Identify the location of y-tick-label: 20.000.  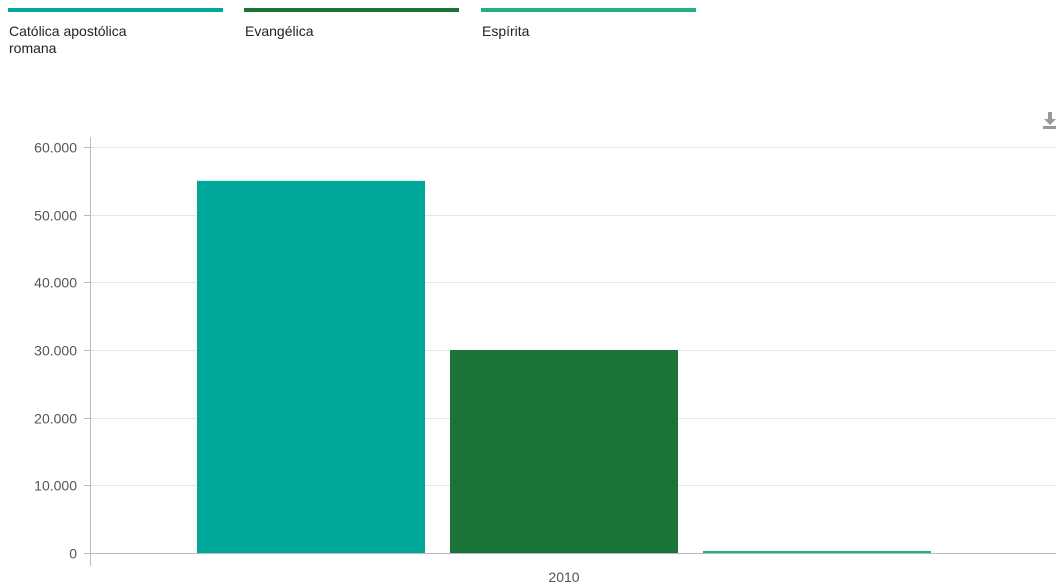
(55, 419).